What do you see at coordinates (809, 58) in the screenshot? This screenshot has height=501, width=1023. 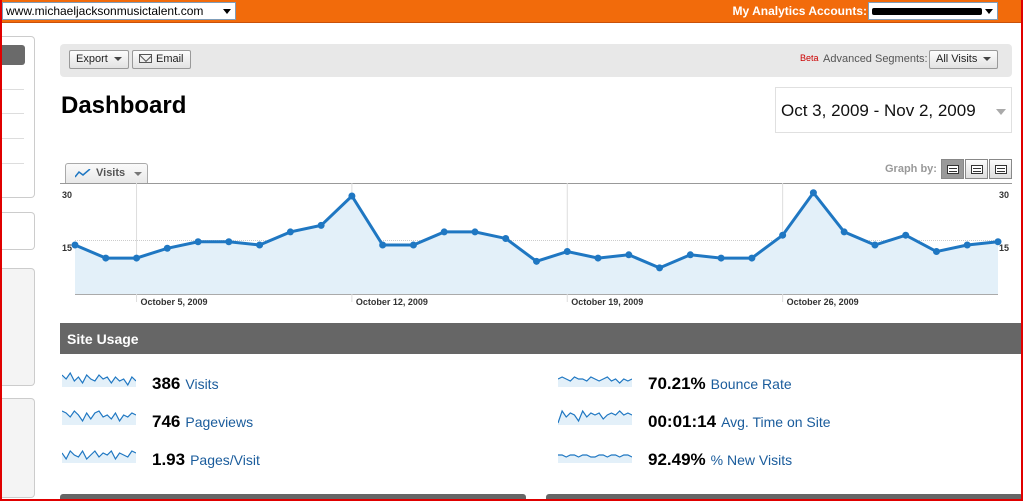 I see `beta-badge: Beta` at bounding box center [809, 58].